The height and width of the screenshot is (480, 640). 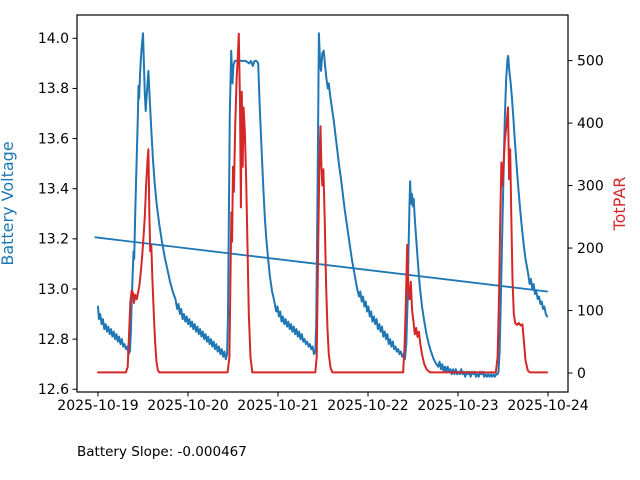 What do you see at coordinates (277, 406) in the screenshot?
I see `x-tick-label: 2025-10-21` at bounding box center [277, 406].